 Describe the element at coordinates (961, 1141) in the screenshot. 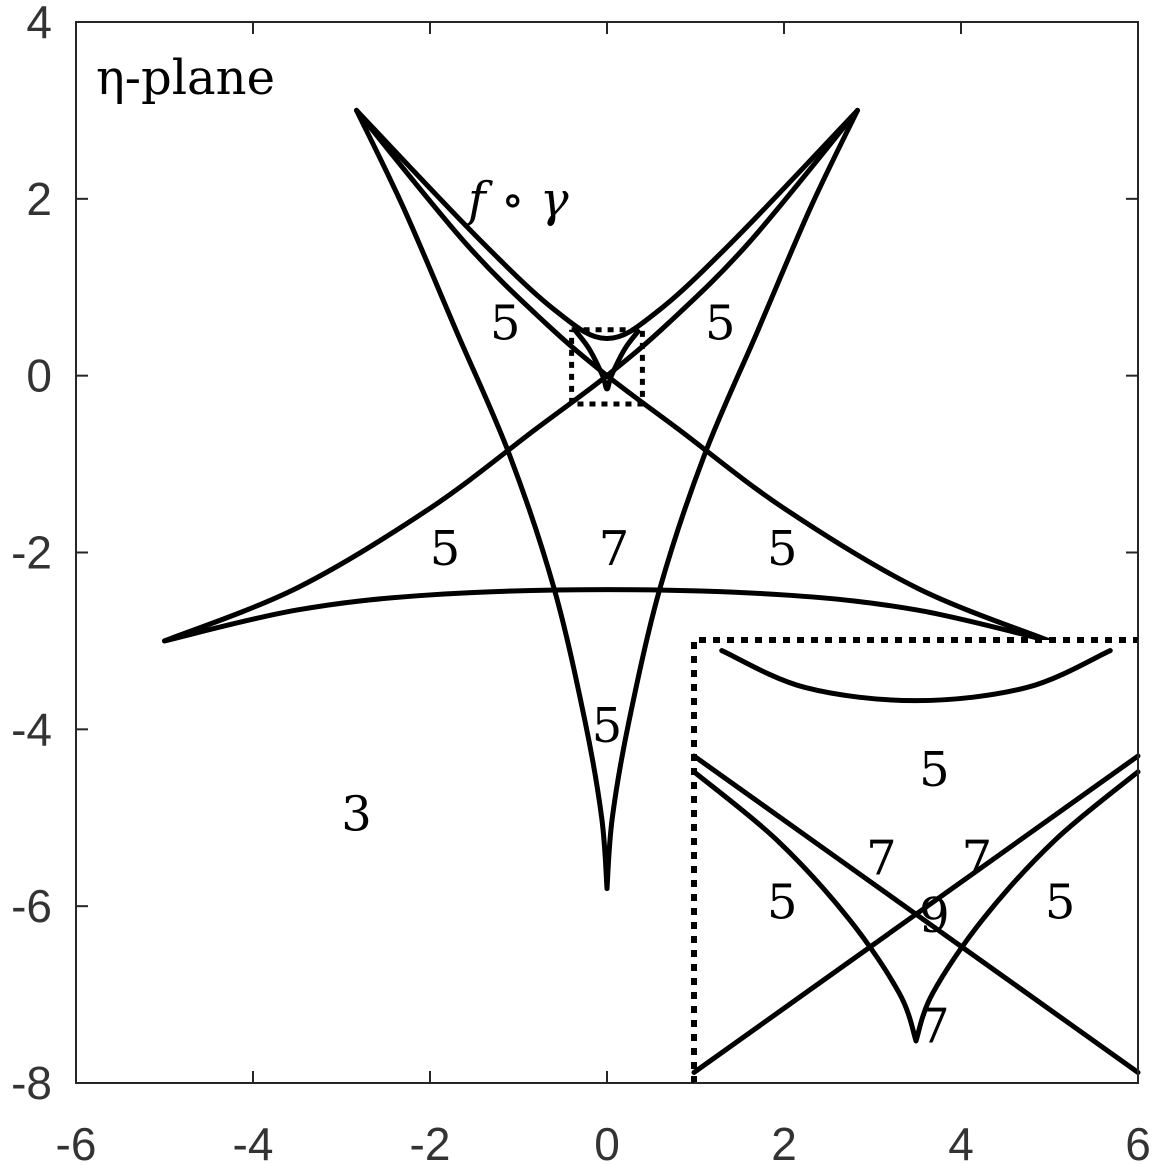

I see `x-tick-label: 4` at that location.